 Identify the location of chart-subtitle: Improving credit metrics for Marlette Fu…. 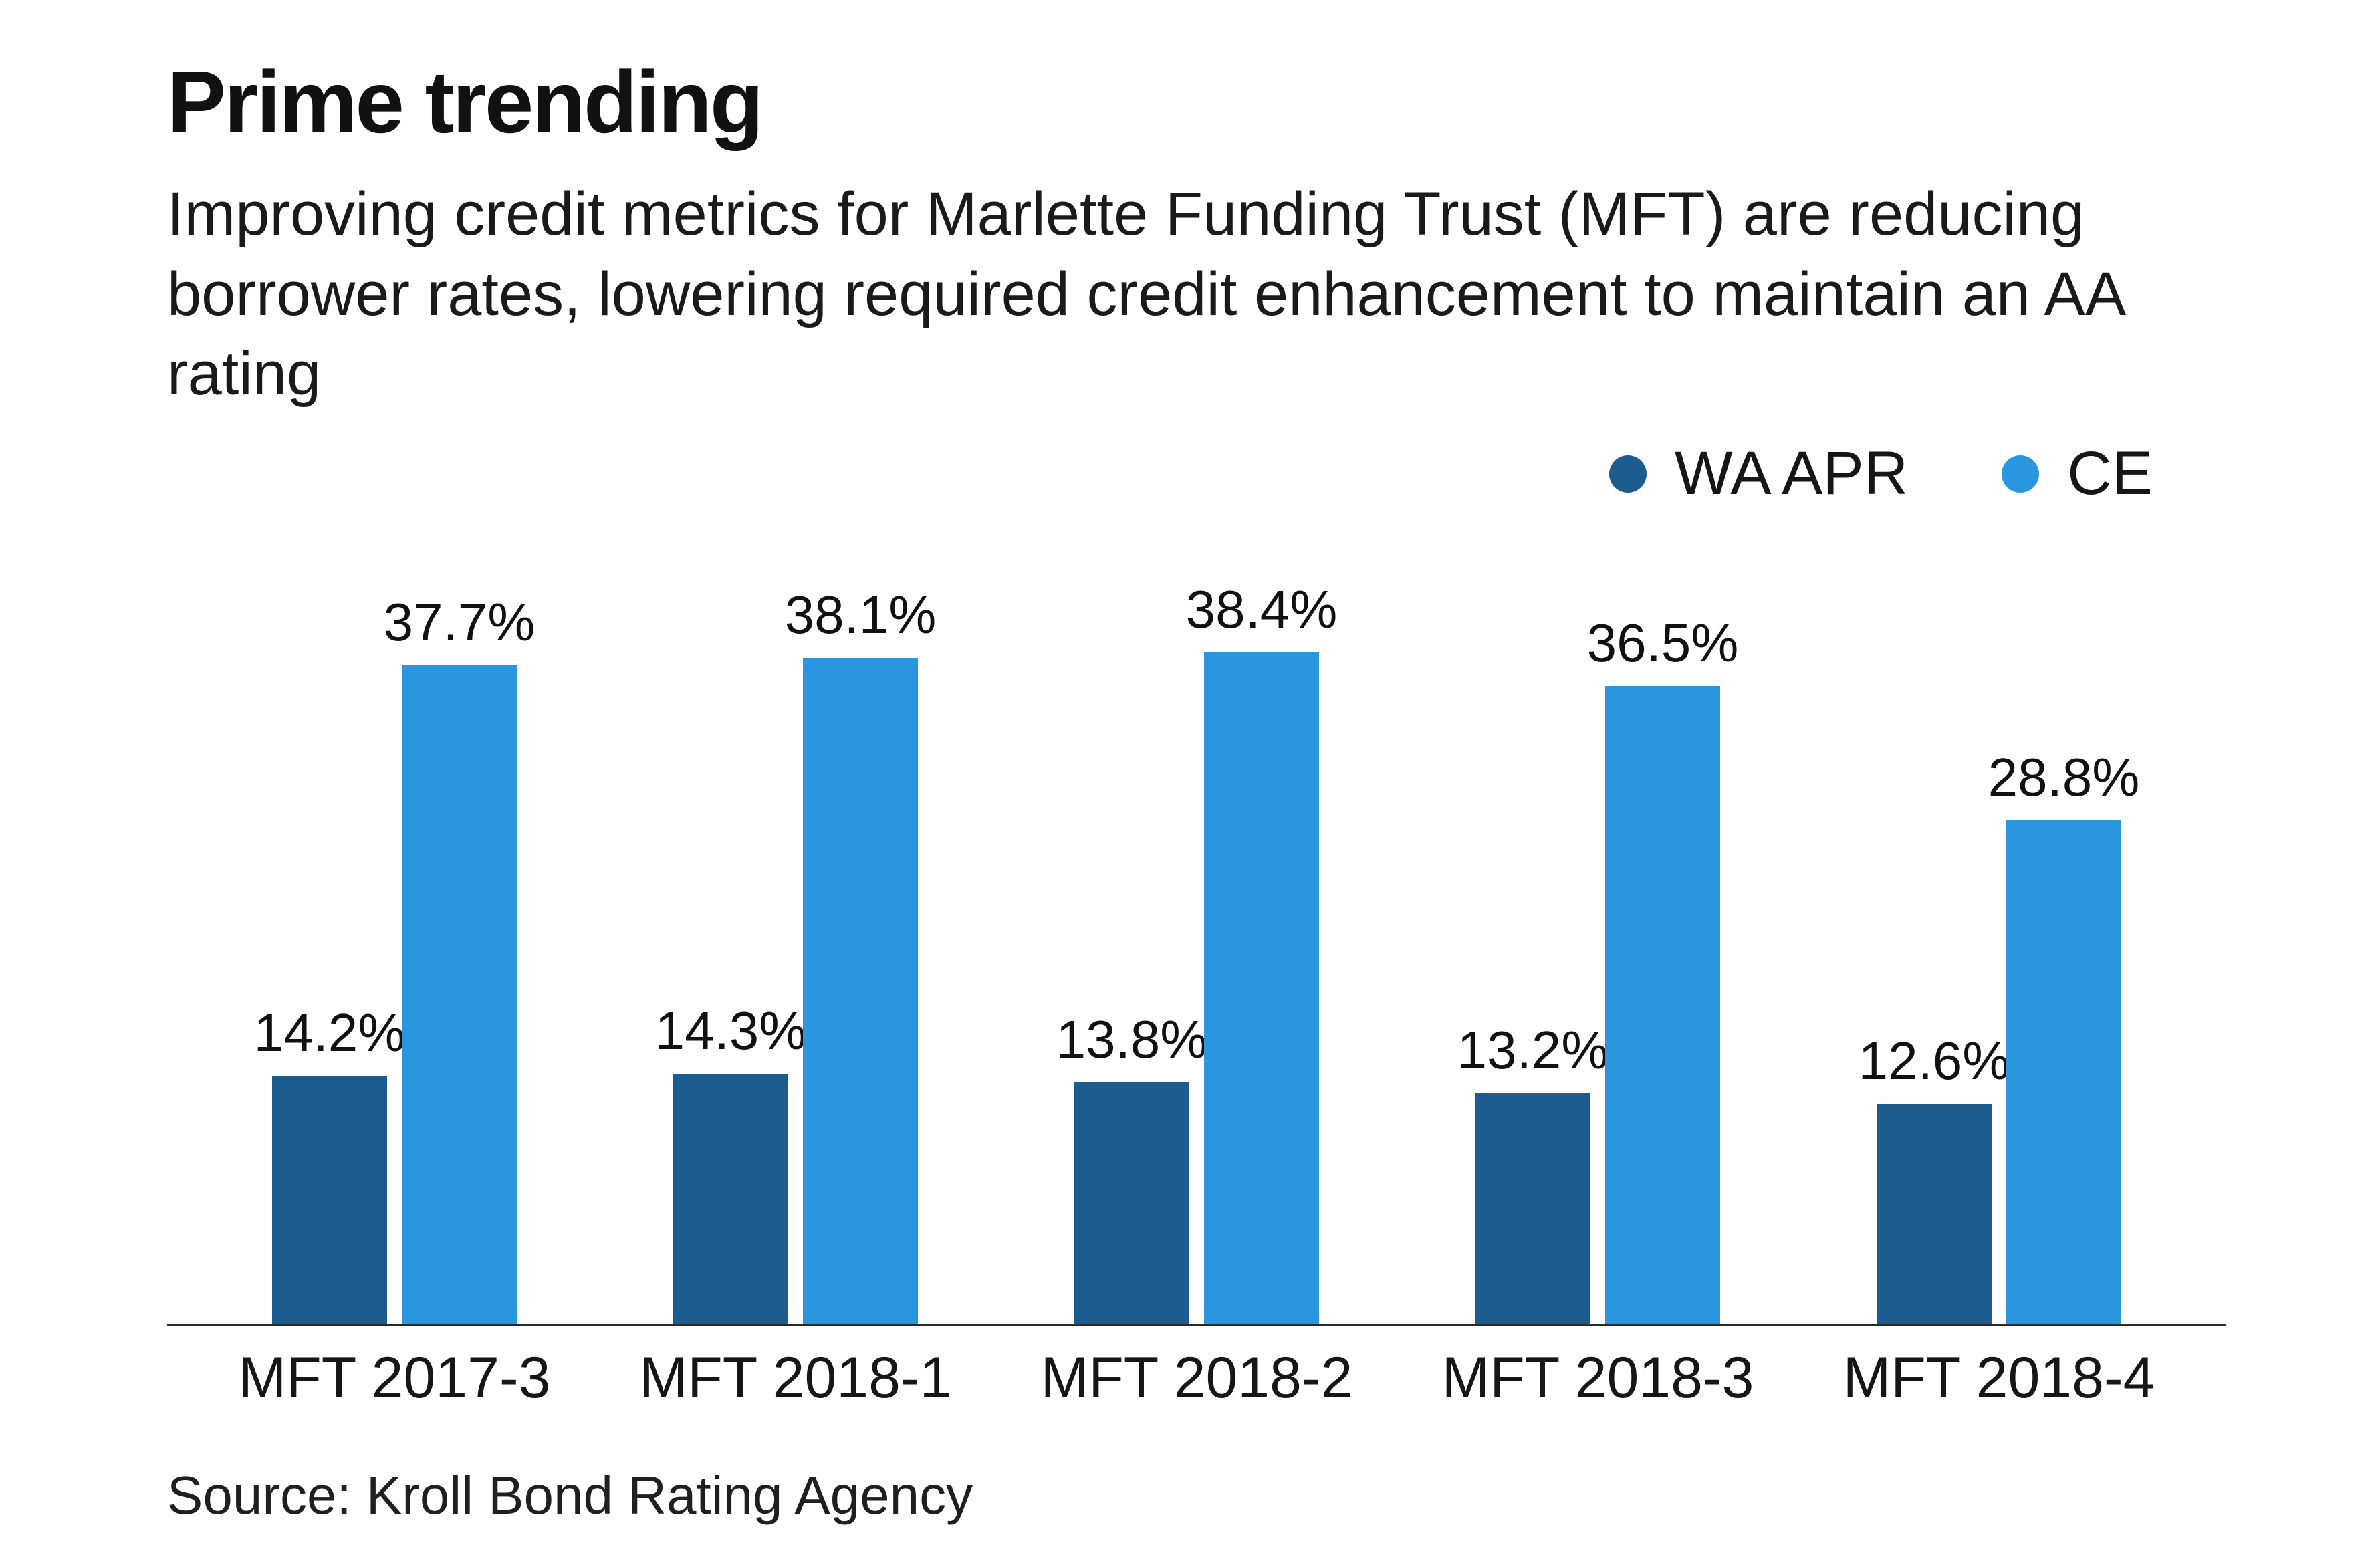
(1145, 294).